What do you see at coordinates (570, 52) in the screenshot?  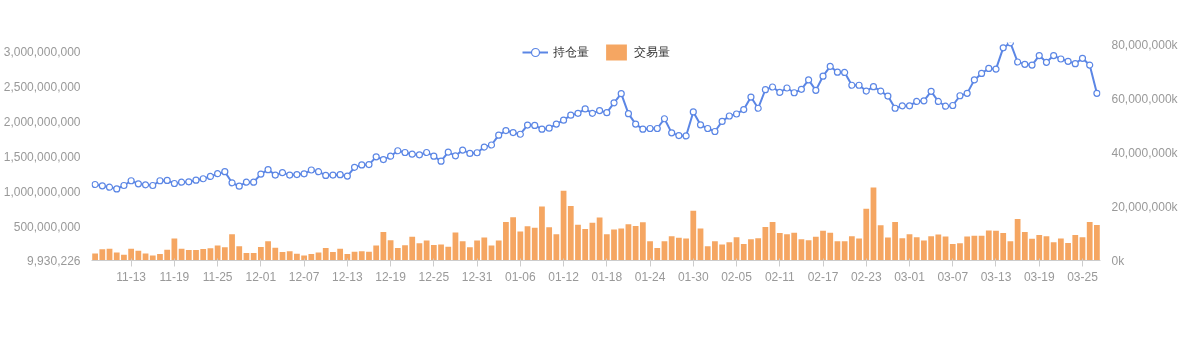 I see `legend-label: 持仓量` at bounding box center [570, 52].